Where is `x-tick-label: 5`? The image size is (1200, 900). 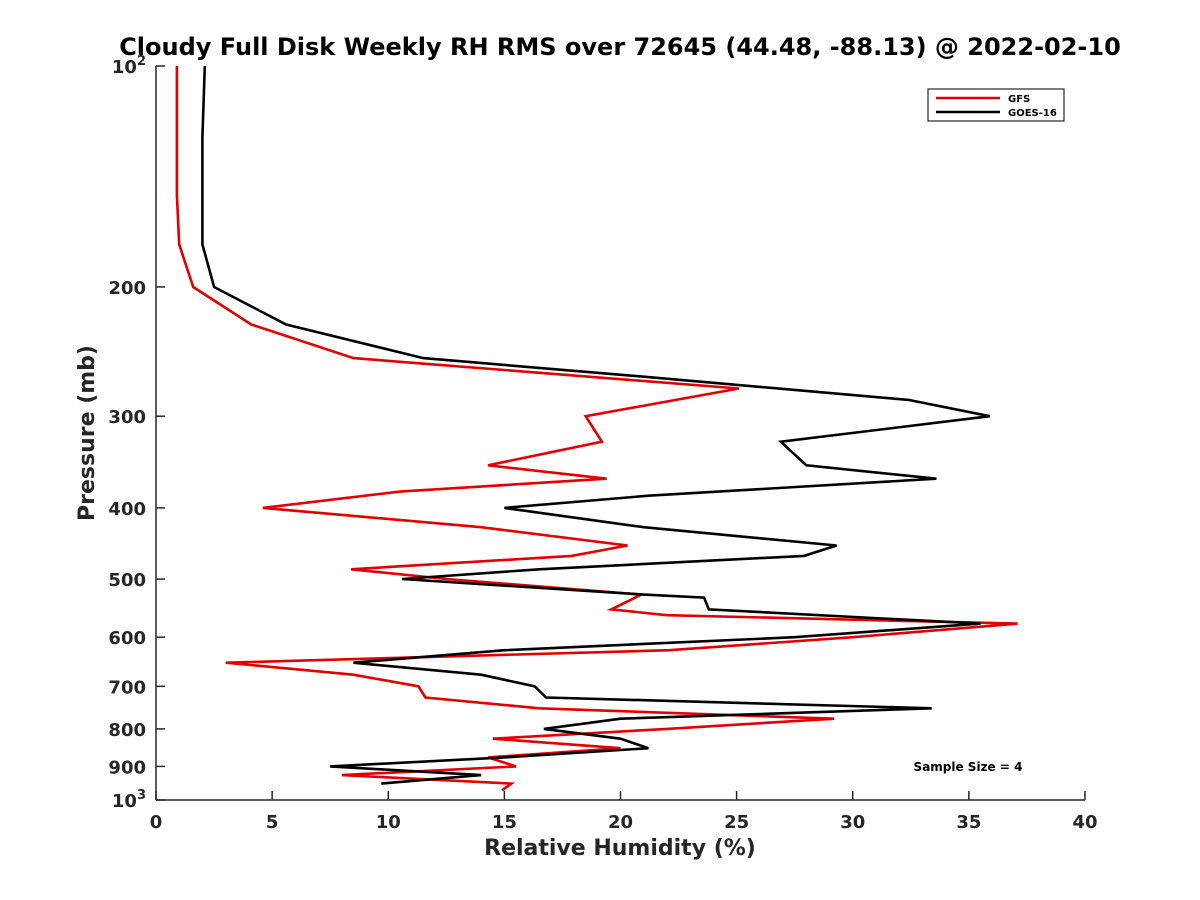
x-tick-label: 5 is located at coordinates (272, 822).